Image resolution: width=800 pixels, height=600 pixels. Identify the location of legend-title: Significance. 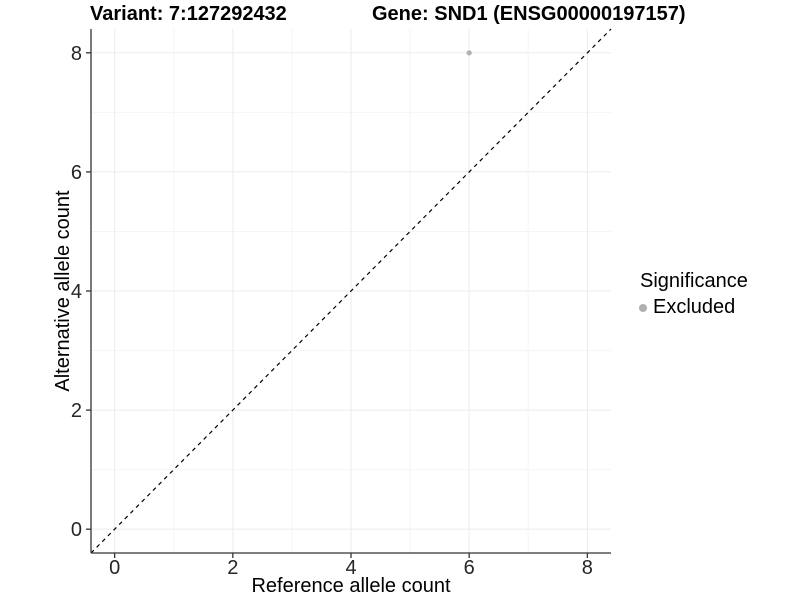
(694, 281).